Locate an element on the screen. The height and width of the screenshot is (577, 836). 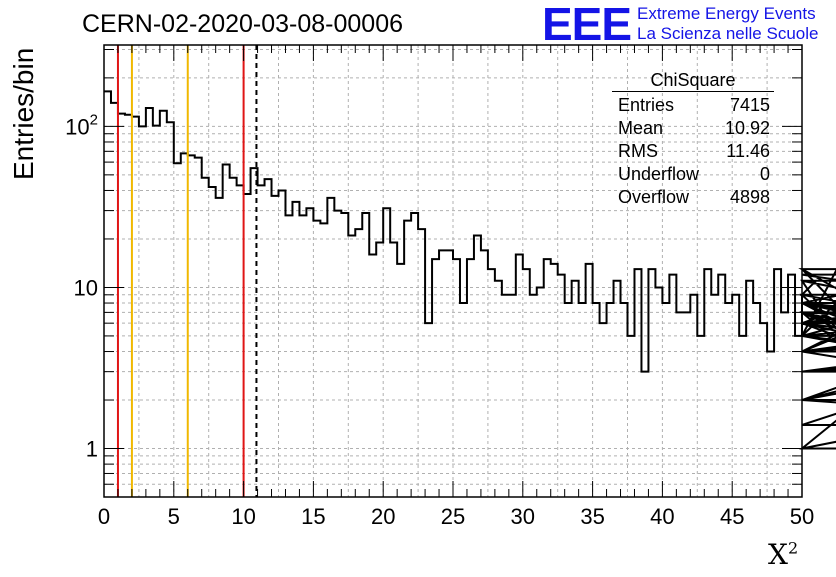
stats-value: 7415 is located at coordinates (749, 105).